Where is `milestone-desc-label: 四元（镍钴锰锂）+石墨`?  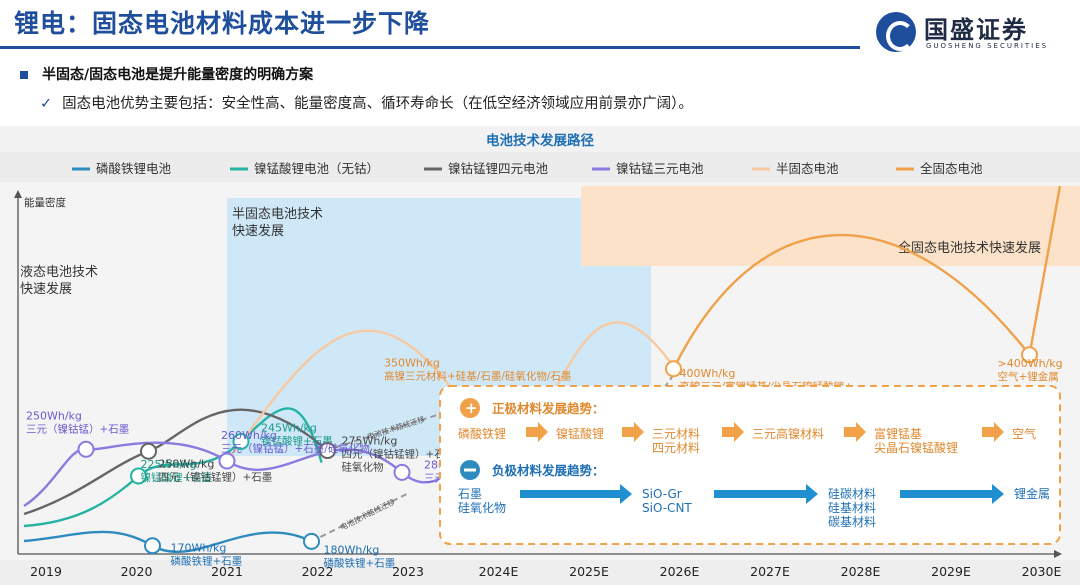
milestone-desc-label: 四元（镍钴锰锂）+石墨 is located at coordinates (216, 476).